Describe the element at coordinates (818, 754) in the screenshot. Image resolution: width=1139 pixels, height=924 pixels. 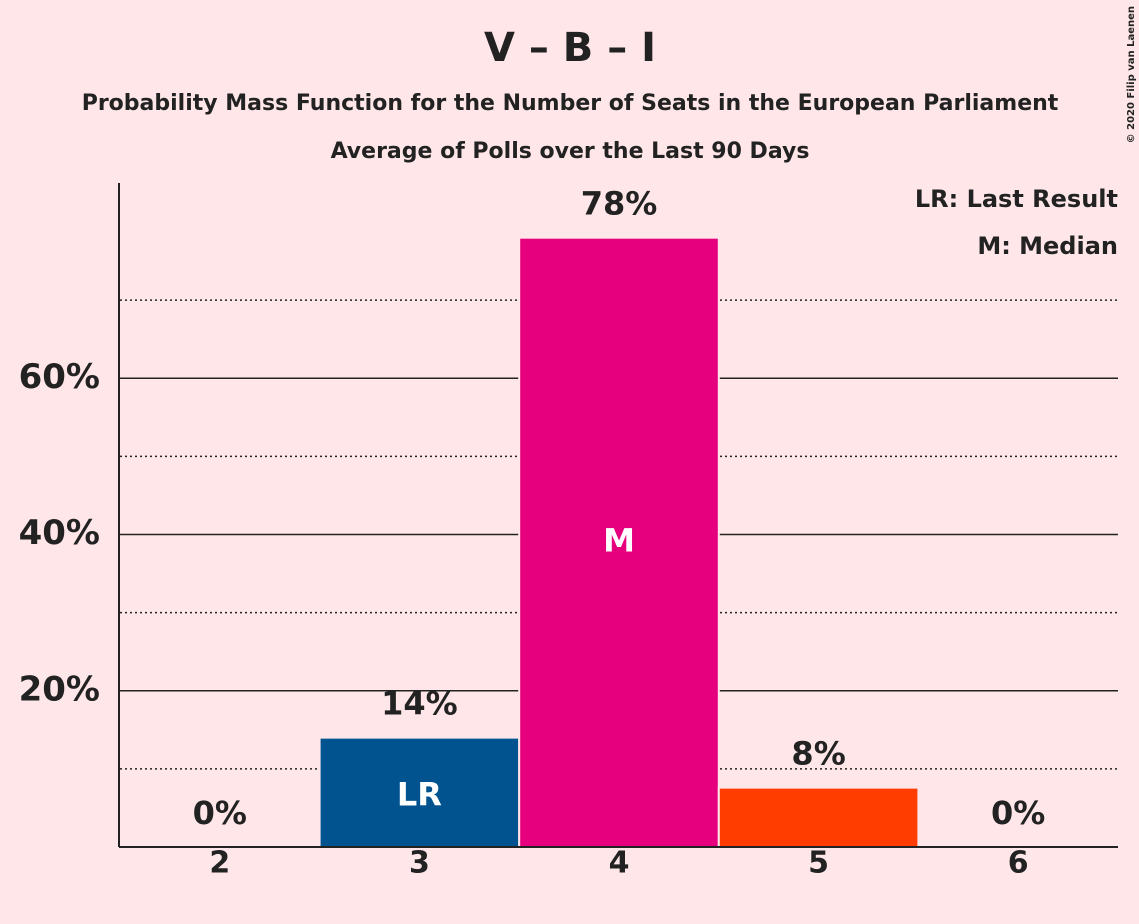
I see `value-label: 8%` at that location.